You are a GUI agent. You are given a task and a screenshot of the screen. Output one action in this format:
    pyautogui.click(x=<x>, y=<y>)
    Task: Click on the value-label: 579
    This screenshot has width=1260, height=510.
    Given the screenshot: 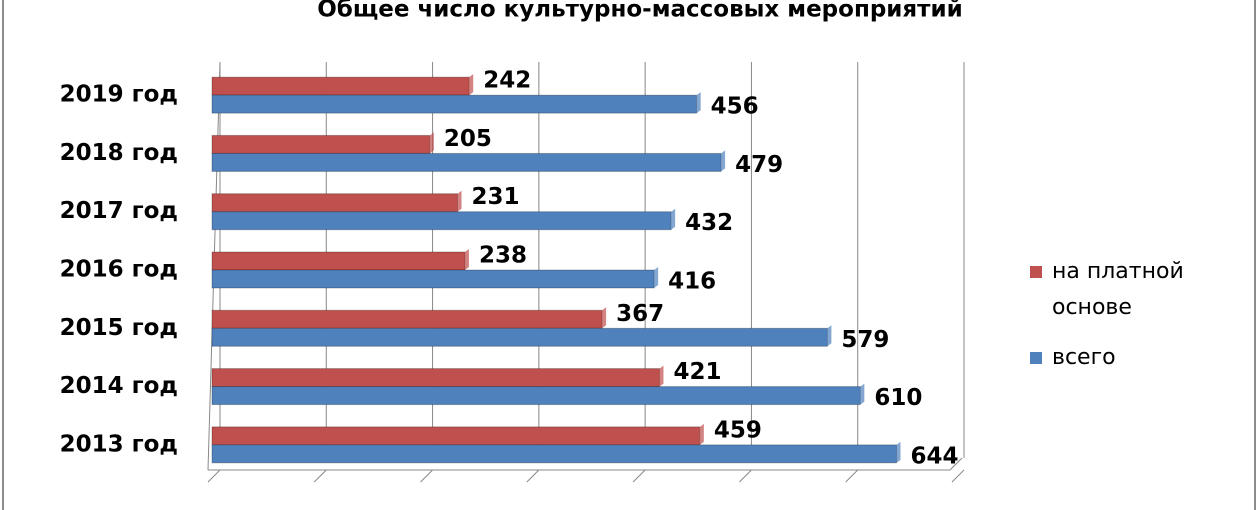 What is the action you would take?
    pyautogui.click(x=865, y=340)
    